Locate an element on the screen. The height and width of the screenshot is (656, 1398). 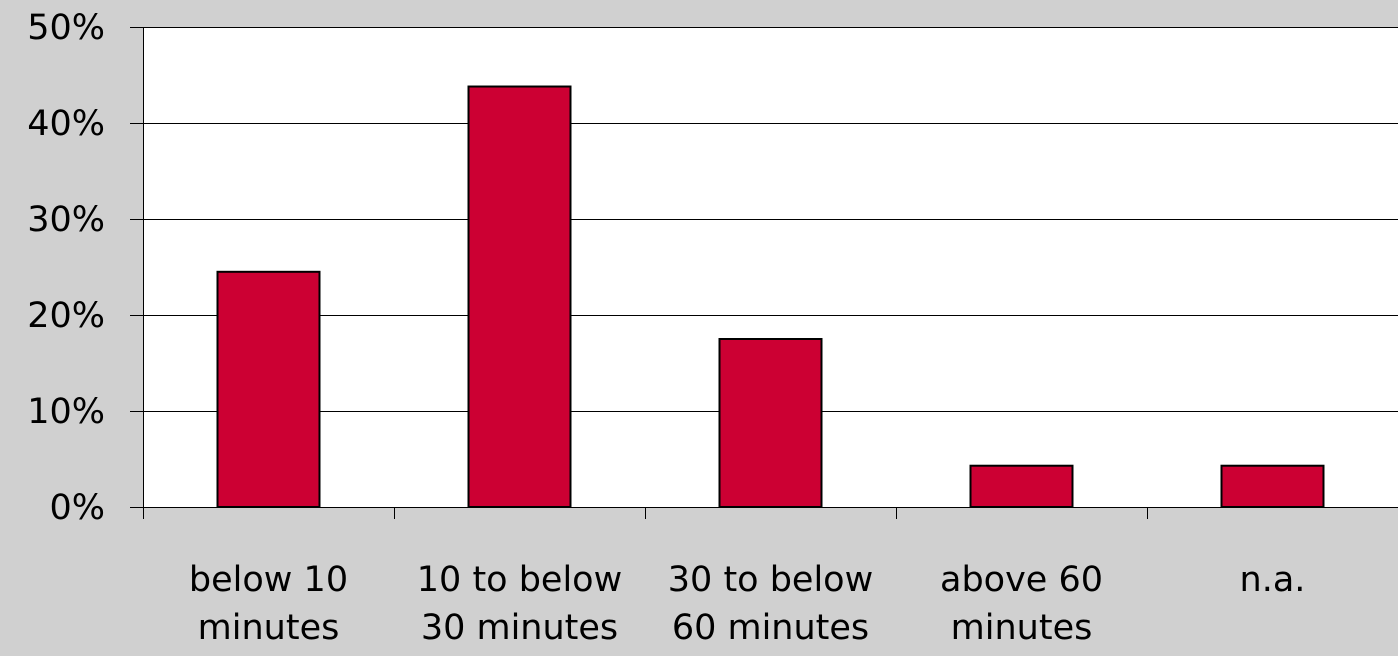
x-tick-label-line: 60 minutes is located at coordinates (770, 628).